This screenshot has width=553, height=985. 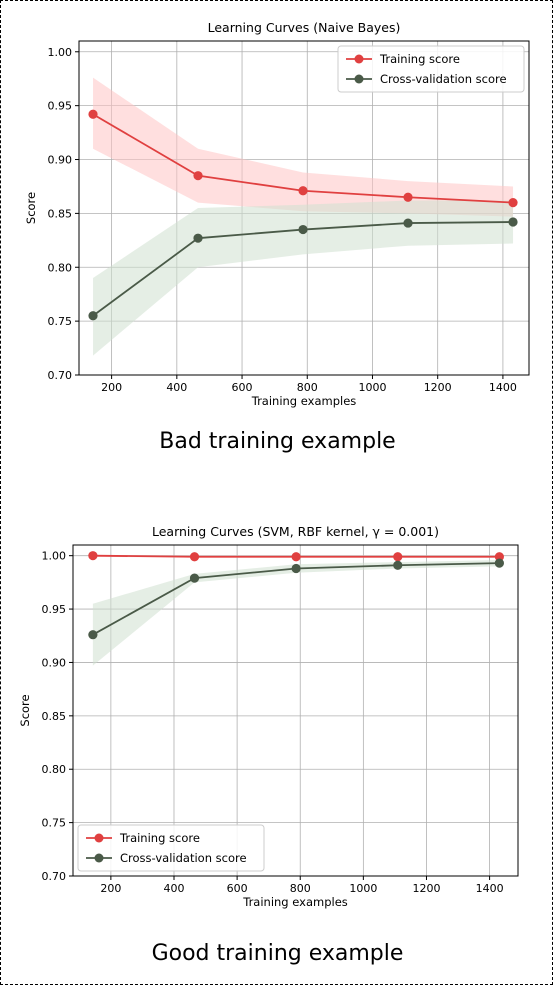 What do you see at coordinates (277, 441) in the screenshot?
I see `caption-bad-training: Bad training example` at bounding box center [277, 441].